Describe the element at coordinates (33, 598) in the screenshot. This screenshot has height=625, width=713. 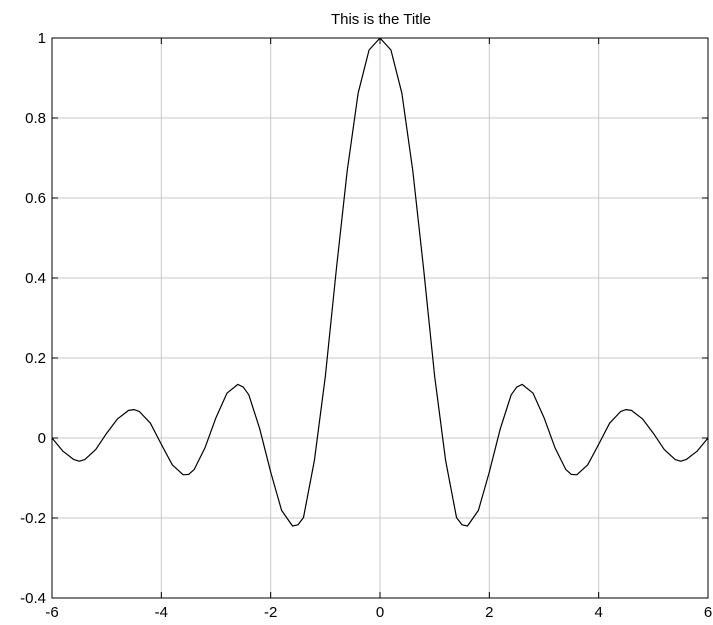
I see `y-tick-label: -0.4` at that location.